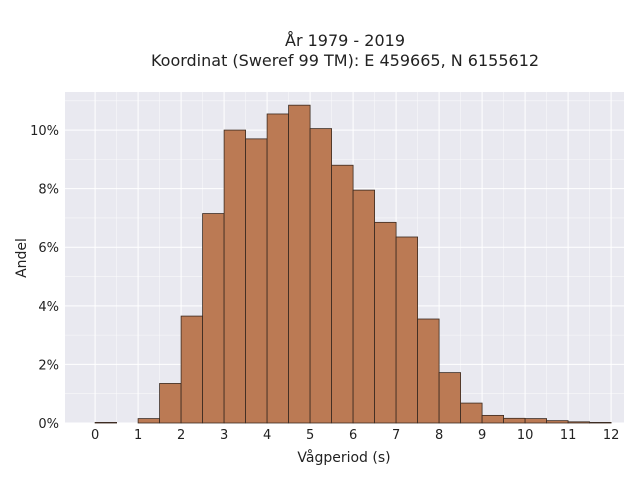 The width and height of the screenshot is (640, 480). What do you see at coordinates (310, 435) in the screenshot?
I see `x-tick-label: 5` at bounding box center [310, 435].